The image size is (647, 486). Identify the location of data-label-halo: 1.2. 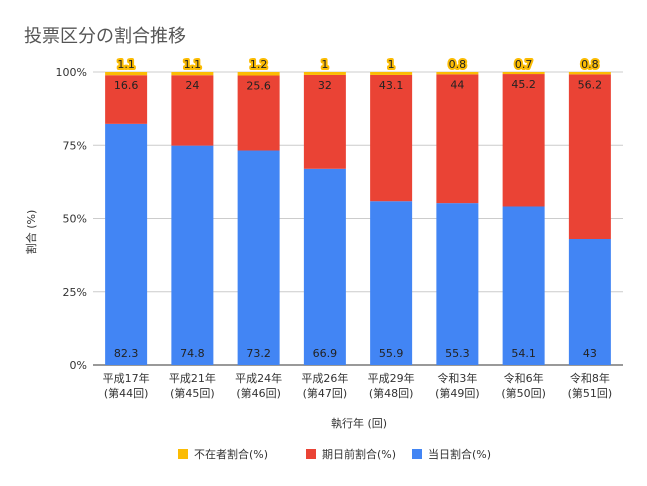
(259, 64).